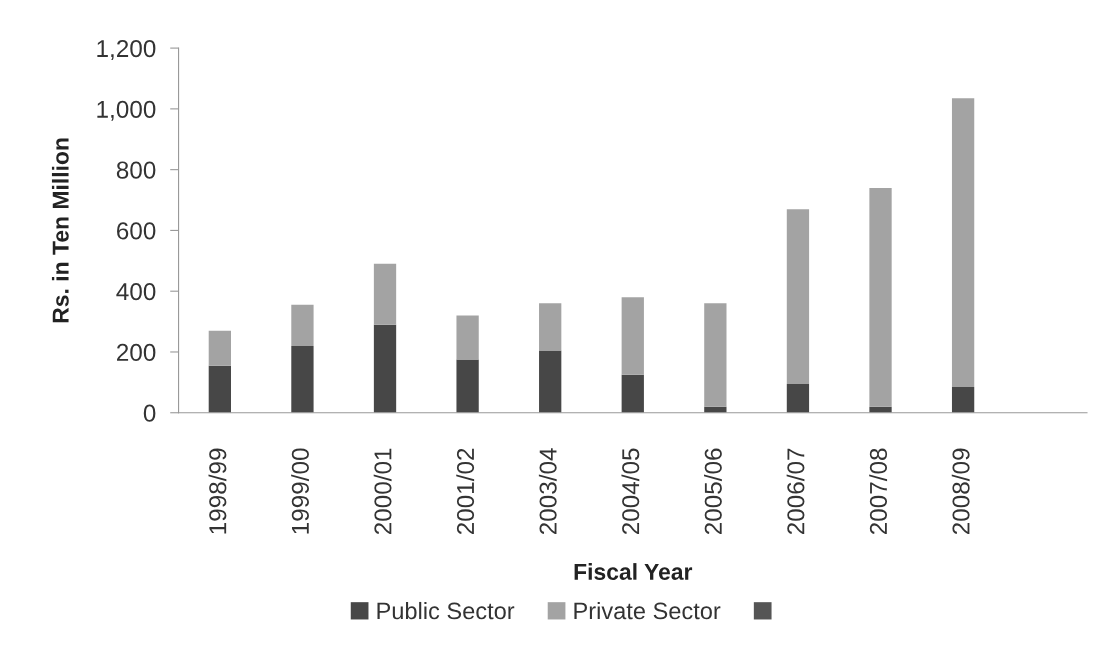 This screenshot has height=650, width=1116. What do you see at coordinates (960, 491) in the screenshot?
I see `x-tick-label: 2008/09` at bounding box center [960, 491].